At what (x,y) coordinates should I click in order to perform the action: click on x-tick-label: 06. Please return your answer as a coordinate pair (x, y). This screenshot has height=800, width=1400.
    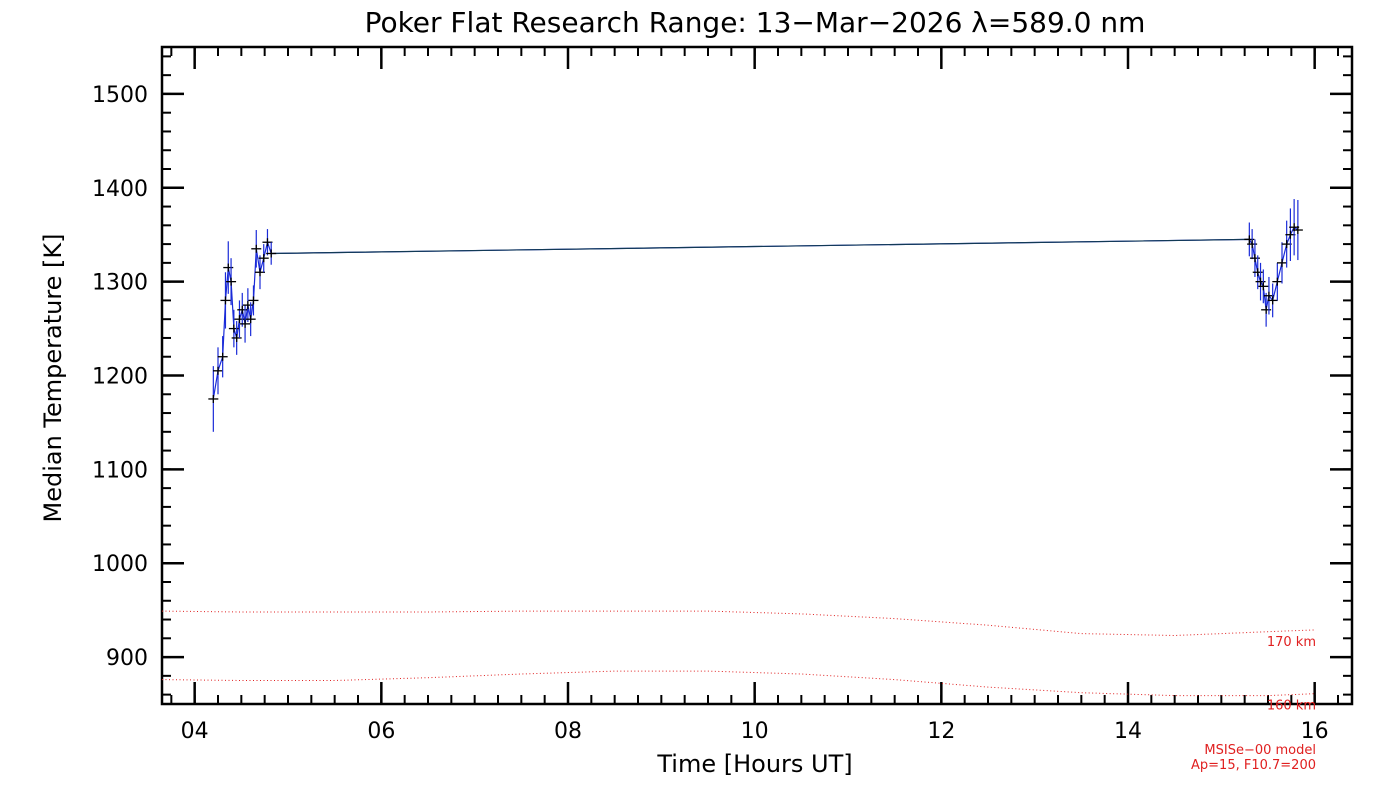
    Looking at the image, I should click on (381, 731).